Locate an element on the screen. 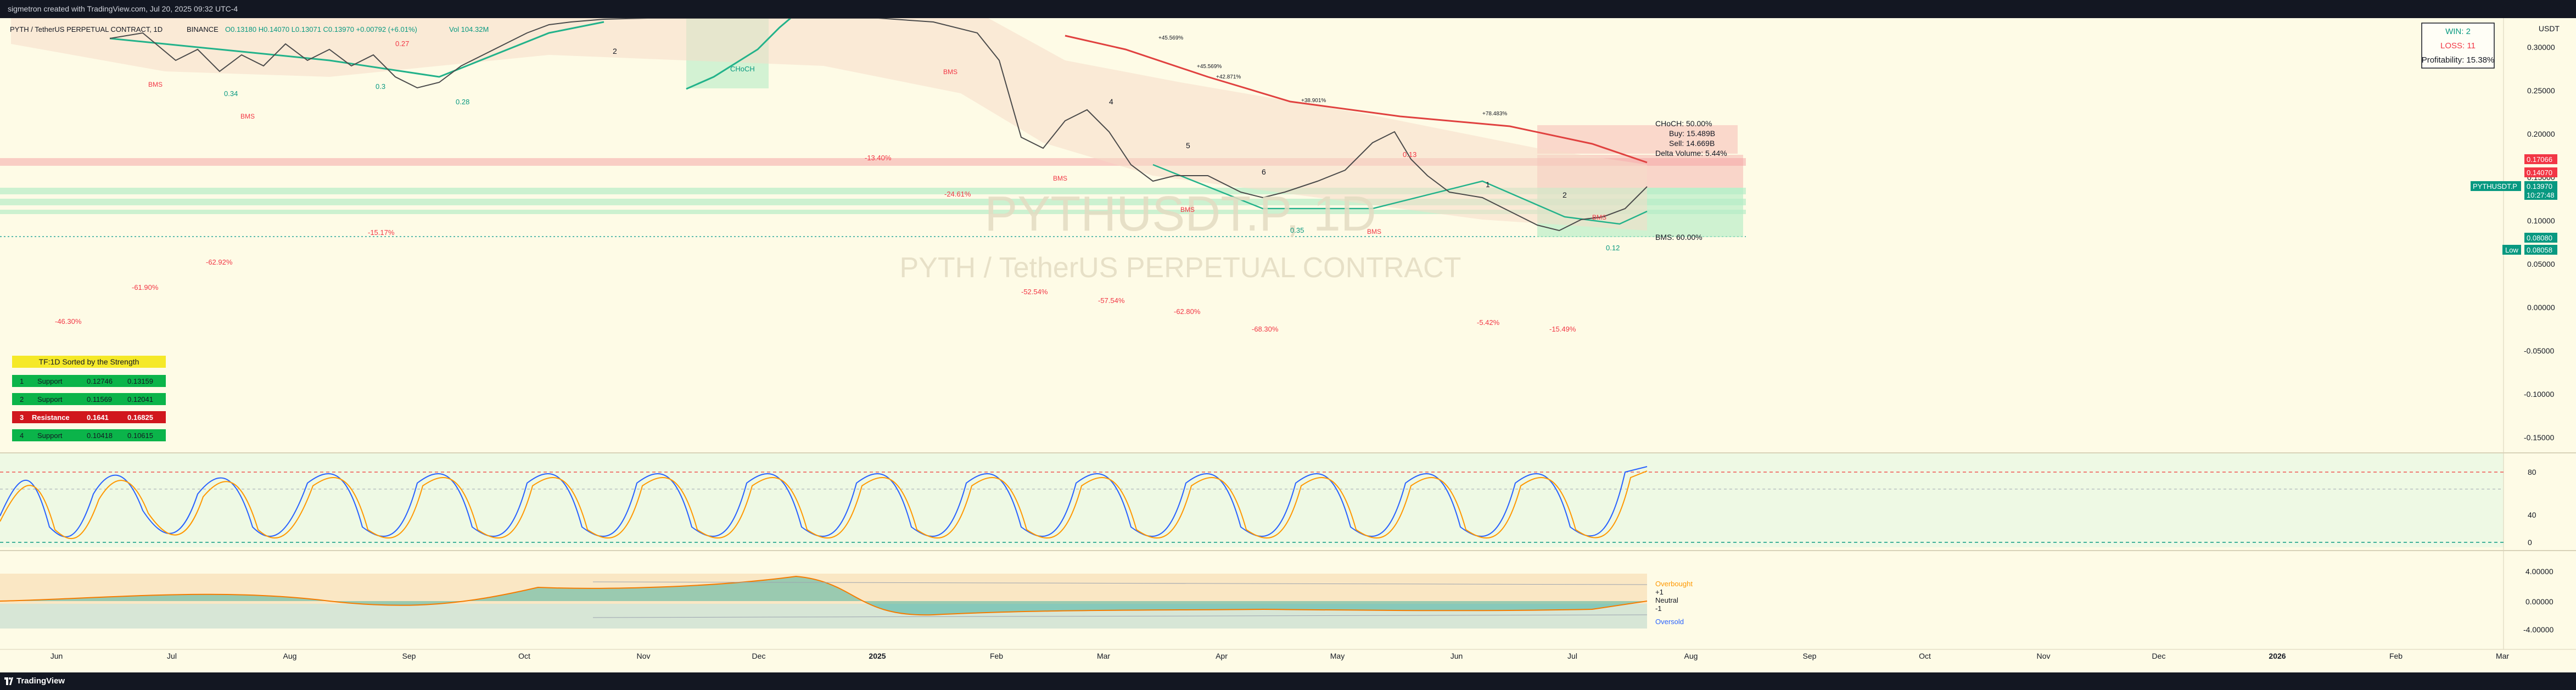 The width and height of the screenshot is (2576, 690). pct-label: -15.17% is located at coordinates (382, 232).